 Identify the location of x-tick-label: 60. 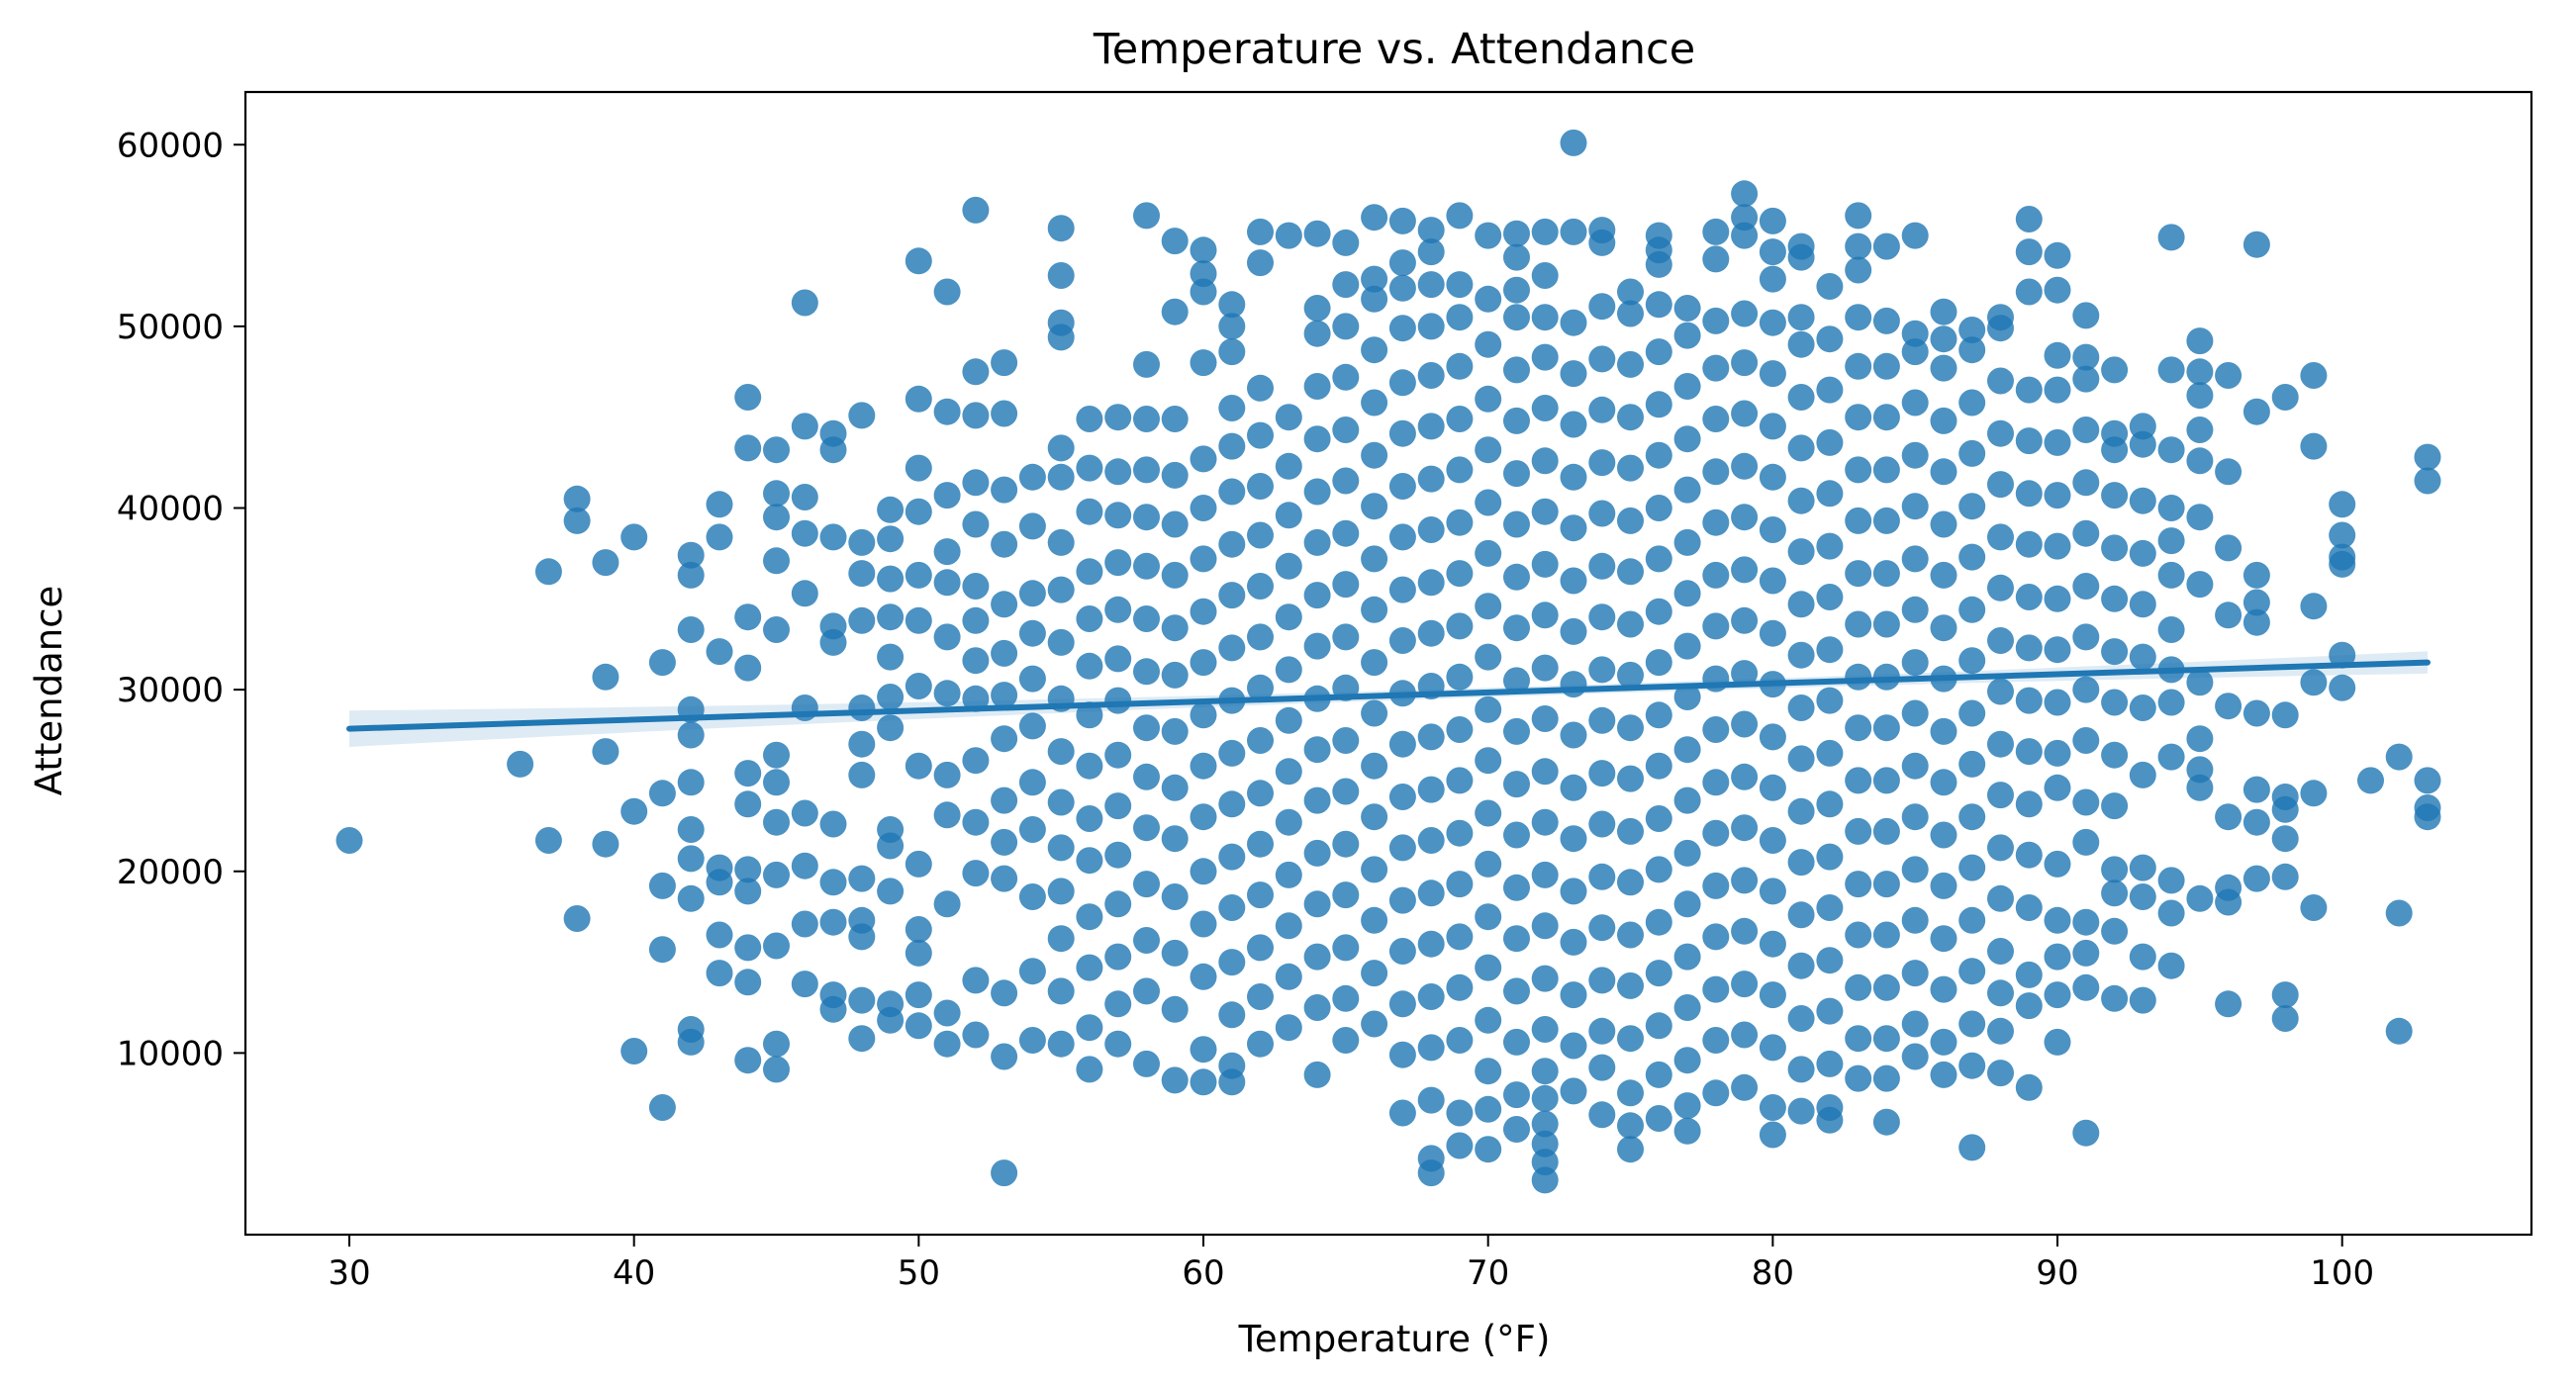
(1203, 1273).